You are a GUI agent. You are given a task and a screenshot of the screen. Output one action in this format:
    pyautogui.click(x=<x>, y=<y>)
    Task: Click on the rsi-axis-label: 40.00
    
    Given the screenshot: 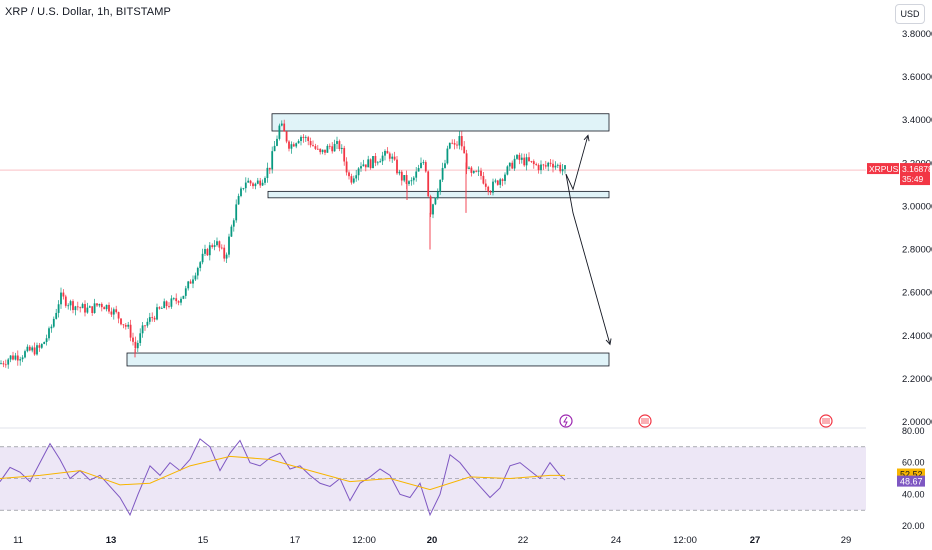 What is the action you would take?
    pyautogui.click(x=913, y=494)
    